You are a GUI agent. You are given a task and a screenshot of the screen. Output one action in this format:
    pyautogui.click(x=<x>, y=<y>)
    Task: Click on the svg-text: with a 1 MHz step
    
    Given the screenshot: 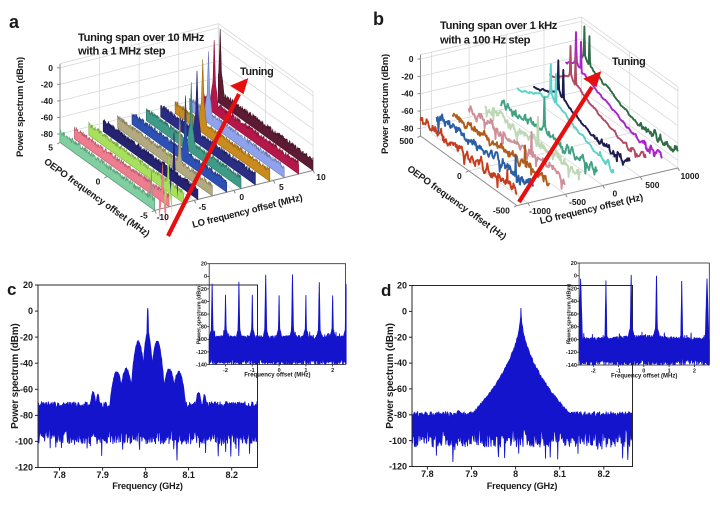 What is the action you would take?
    pyautogui.click(x=121, y=52)
    